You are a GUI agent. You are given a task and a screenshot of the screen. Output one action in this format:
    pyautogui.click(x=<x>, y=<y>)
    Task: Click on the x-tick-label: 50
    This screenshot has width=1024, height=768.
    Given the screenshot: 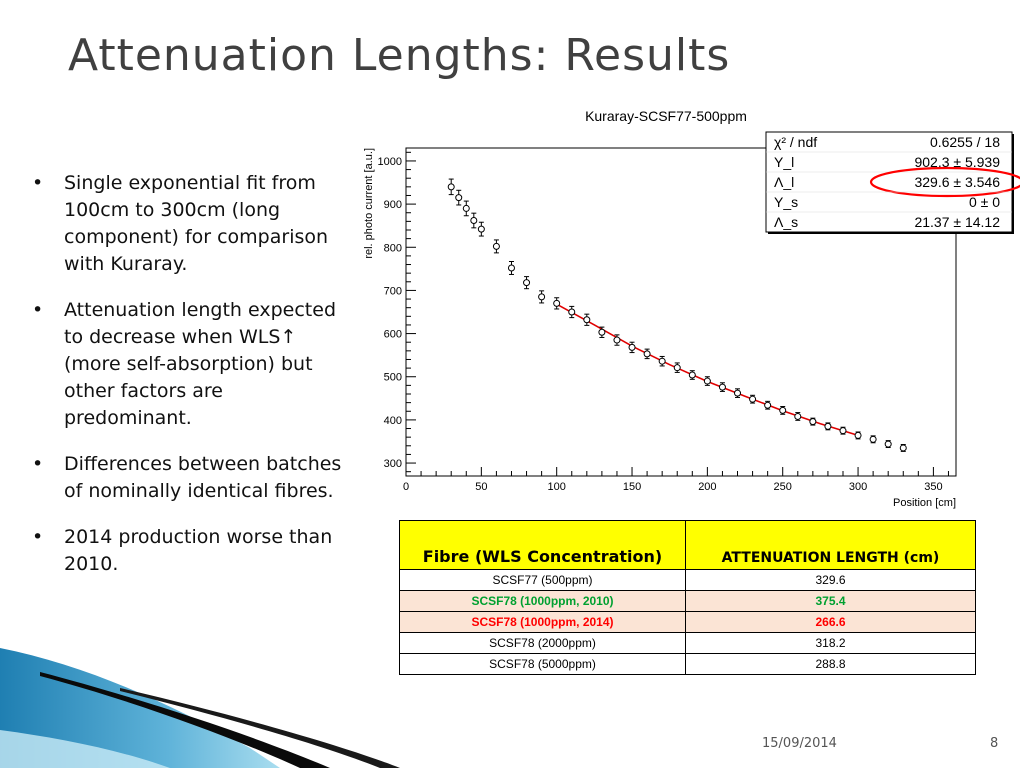 What is the action you would take?
    pyautogui.click(x=481, y=487)
    